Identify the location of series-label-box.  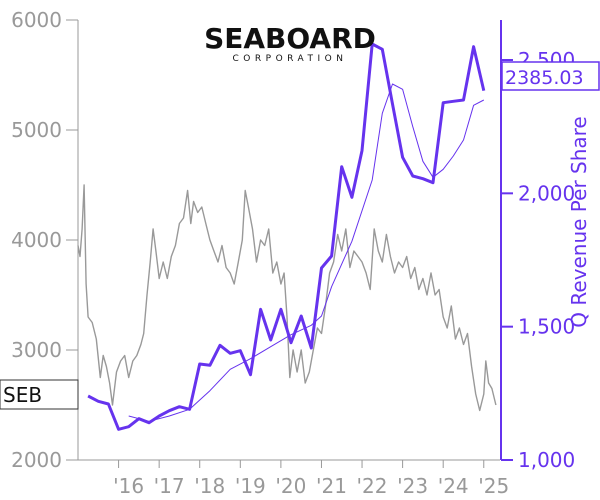
(39, 394).